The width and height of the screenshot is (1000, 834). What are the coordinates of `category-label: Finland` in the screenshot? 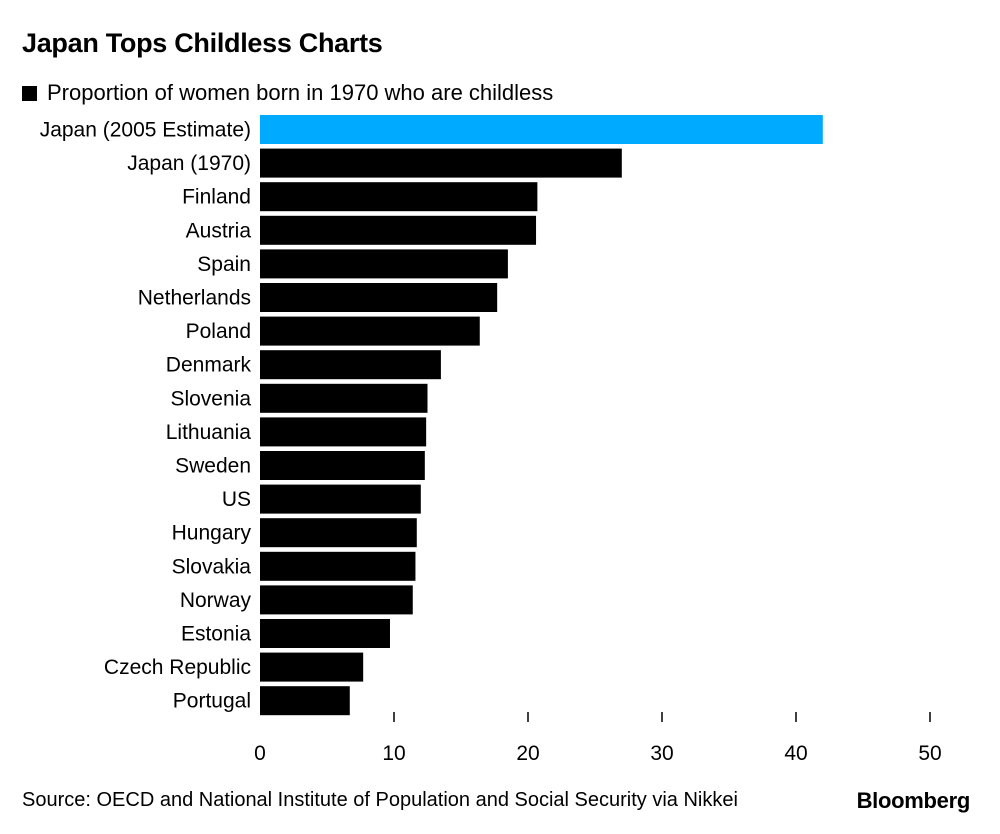 It's located at (216, 197).